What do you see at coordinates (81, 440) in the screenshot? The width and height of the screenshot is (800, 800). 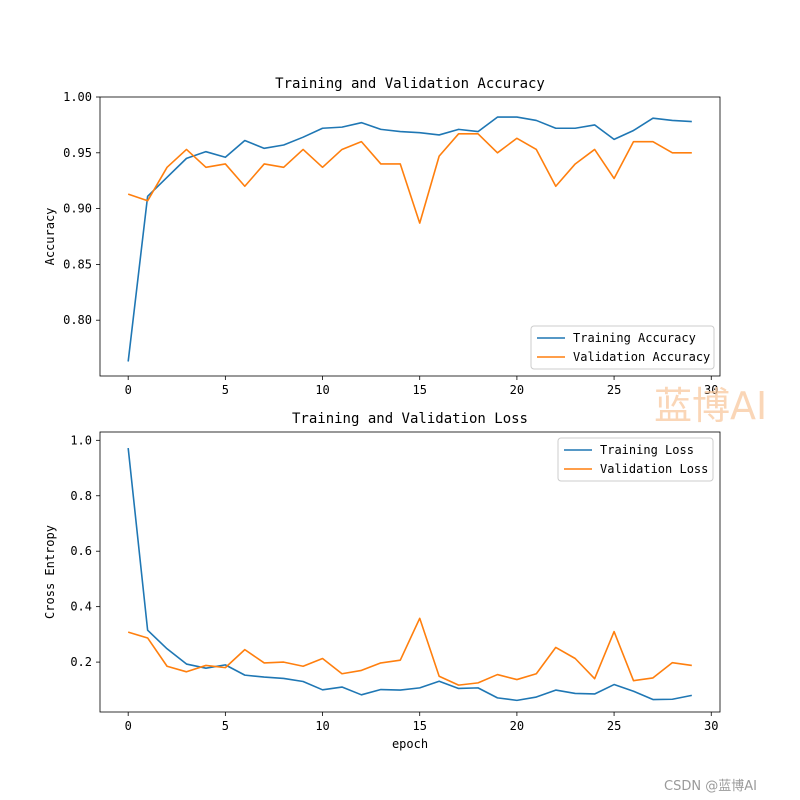 I see `loss-y-tick-label: 1.0` at bounding box center [81, 440].